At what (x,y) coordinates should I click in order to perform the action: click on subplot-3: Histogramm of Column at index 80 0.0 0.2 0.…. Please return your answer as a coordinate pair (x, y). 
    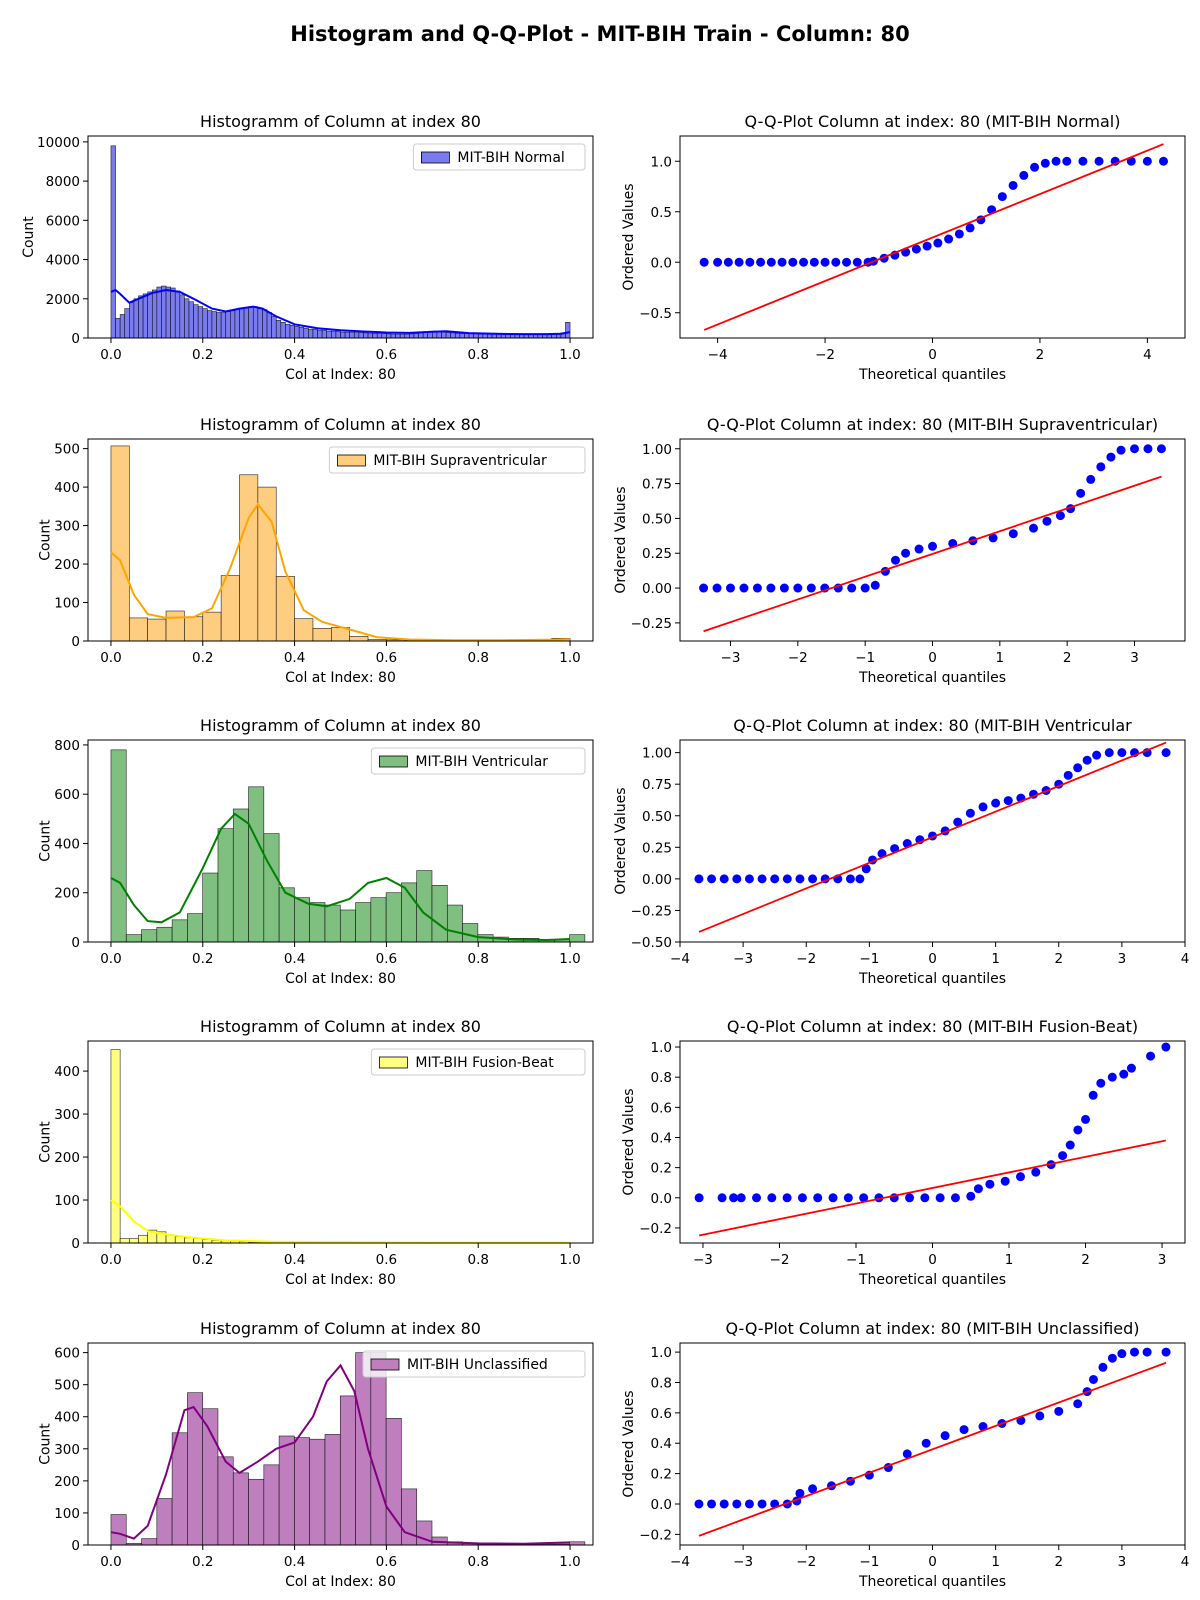
    Looking at the image, I should click on (315, 550).